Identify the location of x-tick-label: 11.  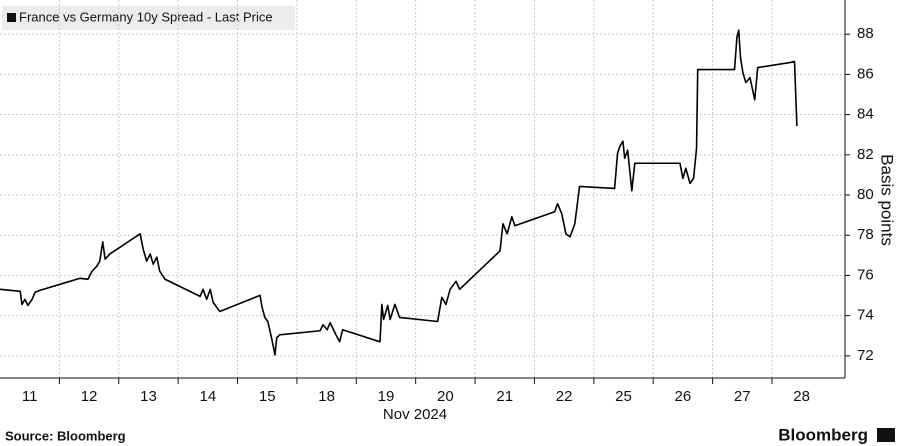
(30, 396).